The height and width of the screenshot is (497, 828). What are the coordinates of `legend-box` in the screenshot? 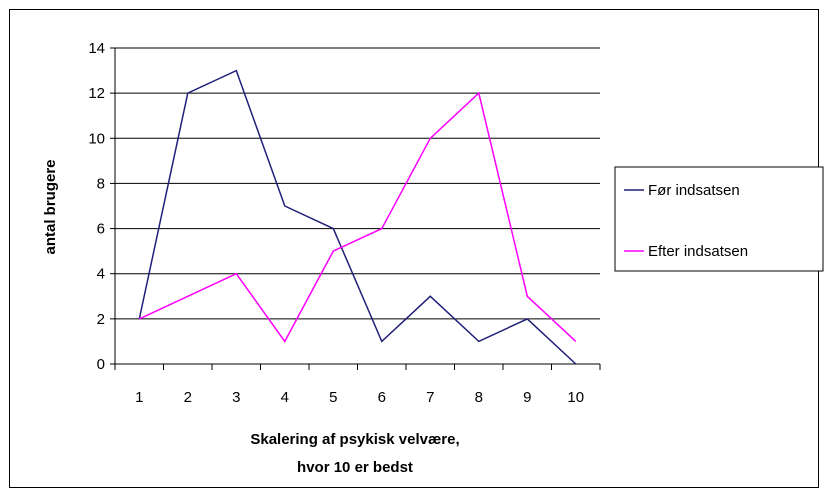 It's located at (719, 219).